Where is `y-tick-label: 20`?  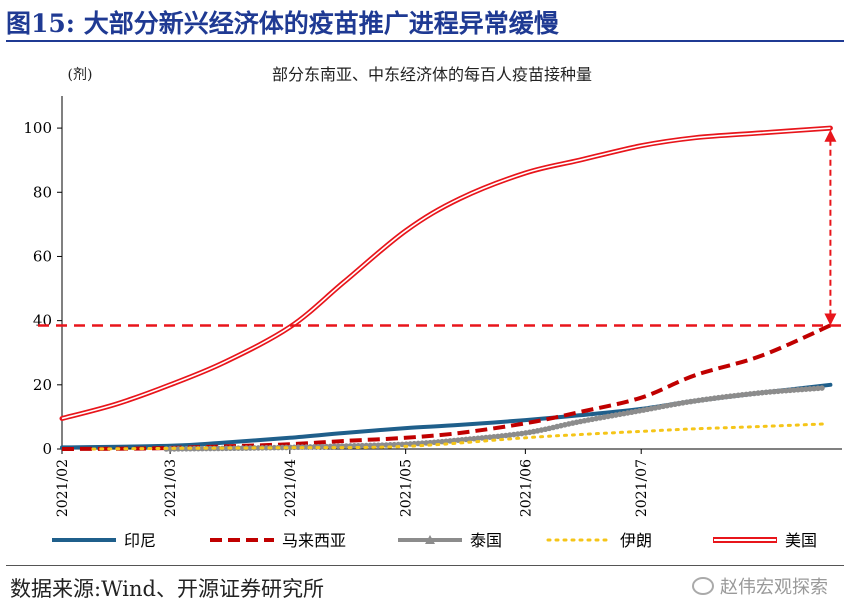 y-tick-label: 20 is located at coordinates (42, 385).